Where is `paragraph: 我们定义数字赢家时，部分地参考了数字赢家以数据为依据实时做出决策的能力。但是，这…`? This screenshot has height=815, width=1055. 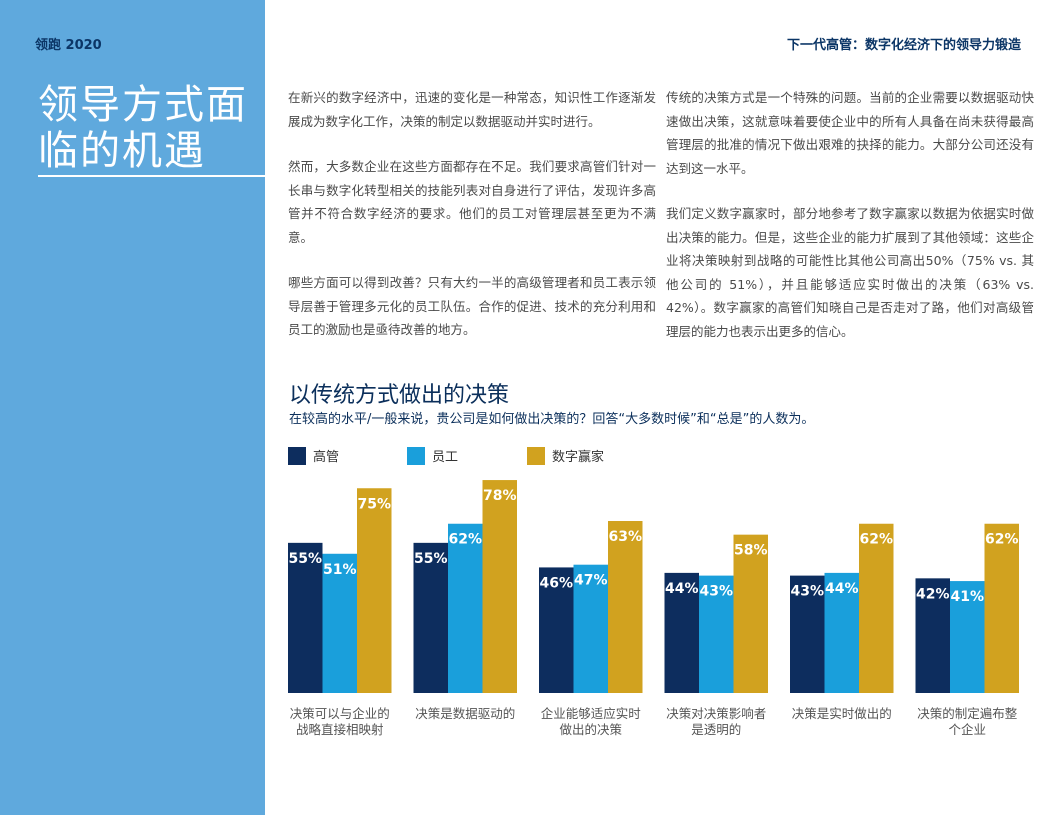
paragraph: 我们定义数字赢家时，部分地参考了数字赢家以数据为依据实时做出决策的能力。但是，这… is located at coordinates (850, 272).